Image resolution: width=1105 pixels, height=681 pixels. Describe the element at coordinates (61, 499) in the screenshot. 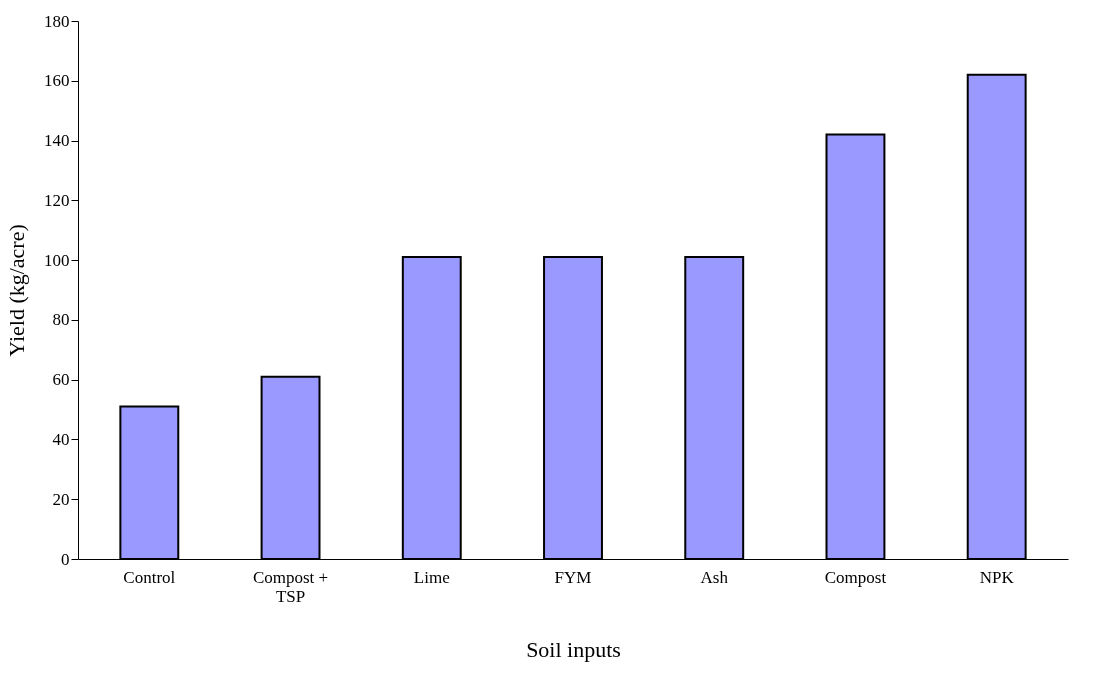

I see `y-tick-label: 20` at that location.